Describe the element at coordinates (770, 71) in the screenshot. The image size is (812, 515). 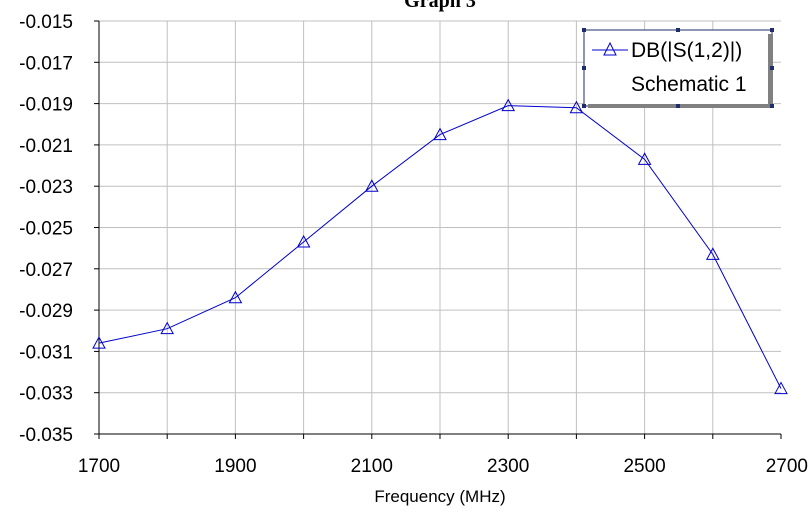
I see `legend-shadow-right` at that location.